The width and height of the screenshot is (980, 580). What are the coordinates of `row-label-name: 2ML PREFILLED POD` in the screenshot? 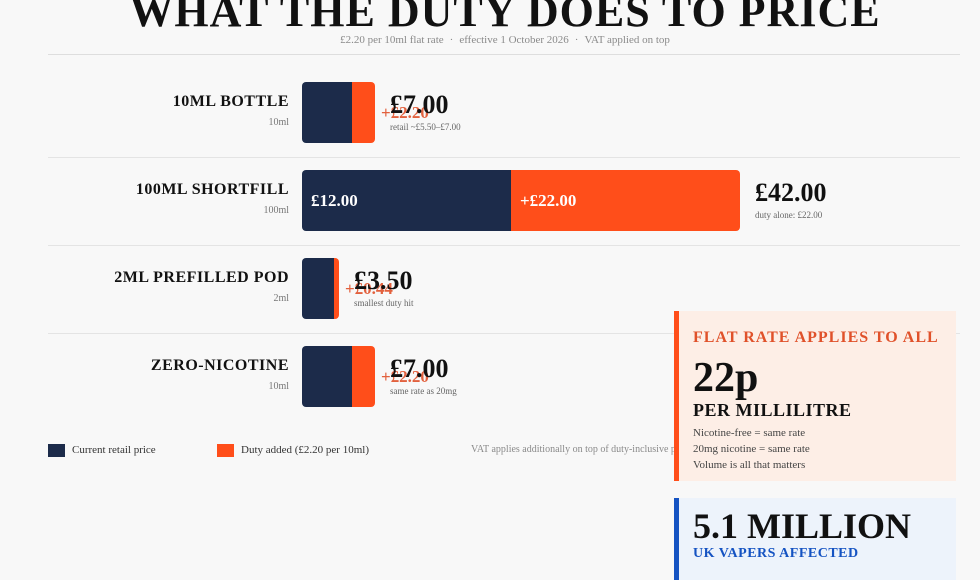 It's located at (201, 277).